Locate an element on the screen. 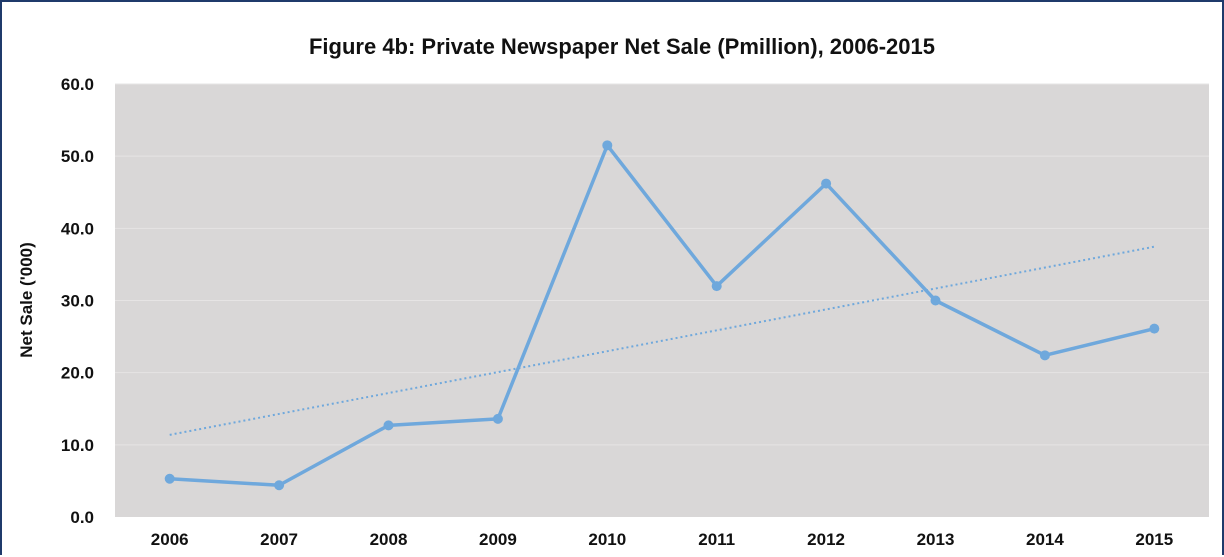 This screenshot has width=1224, height=557. y-tick-label: 60.0 is located at coordinates (77, 84).